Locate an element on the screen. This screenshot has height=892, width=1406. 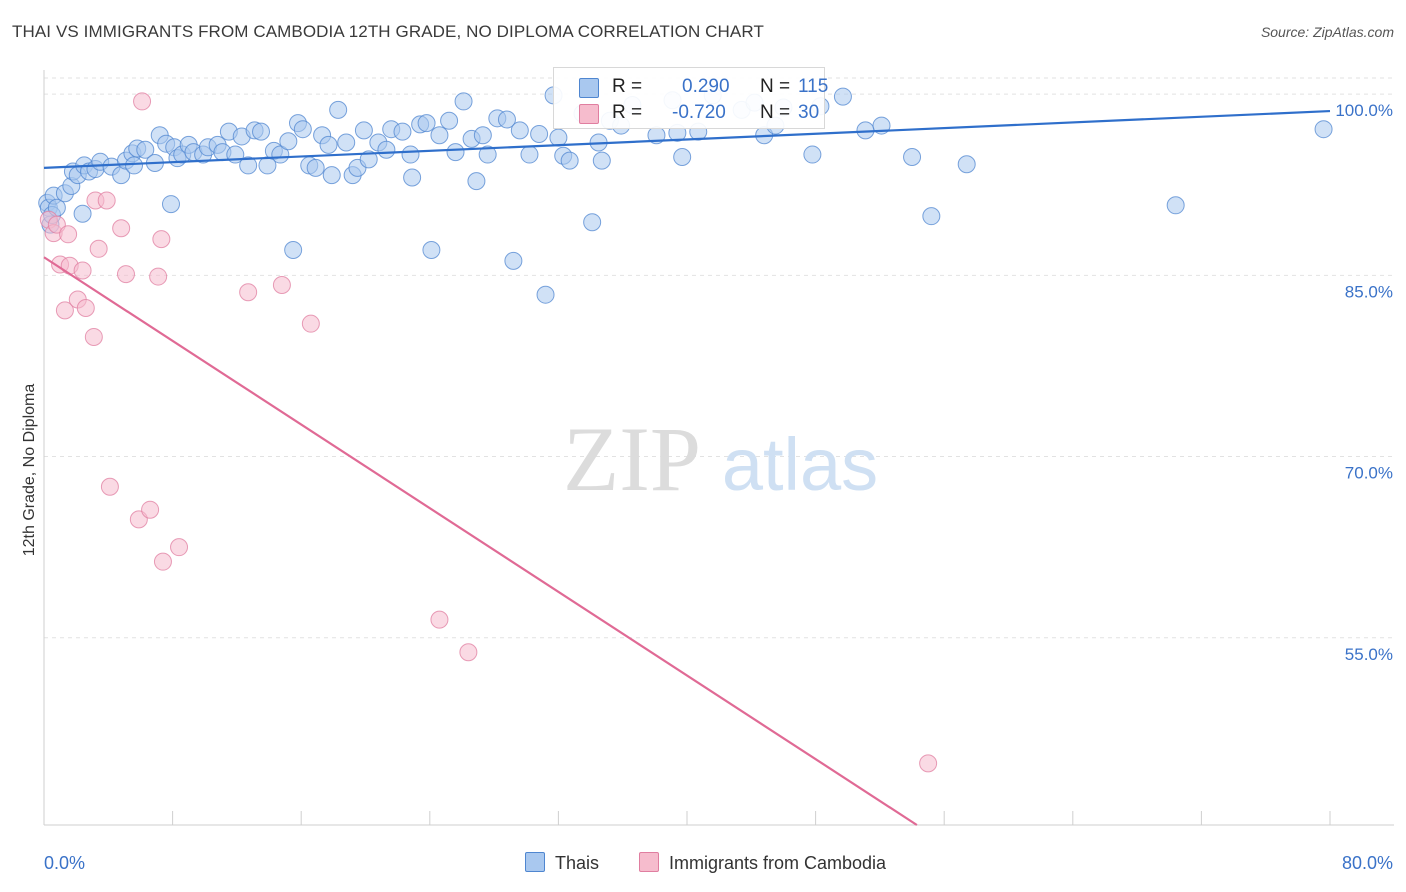
legend-item-cambodia: Immigrants from Cambodia is located at coordinates (762, 863).